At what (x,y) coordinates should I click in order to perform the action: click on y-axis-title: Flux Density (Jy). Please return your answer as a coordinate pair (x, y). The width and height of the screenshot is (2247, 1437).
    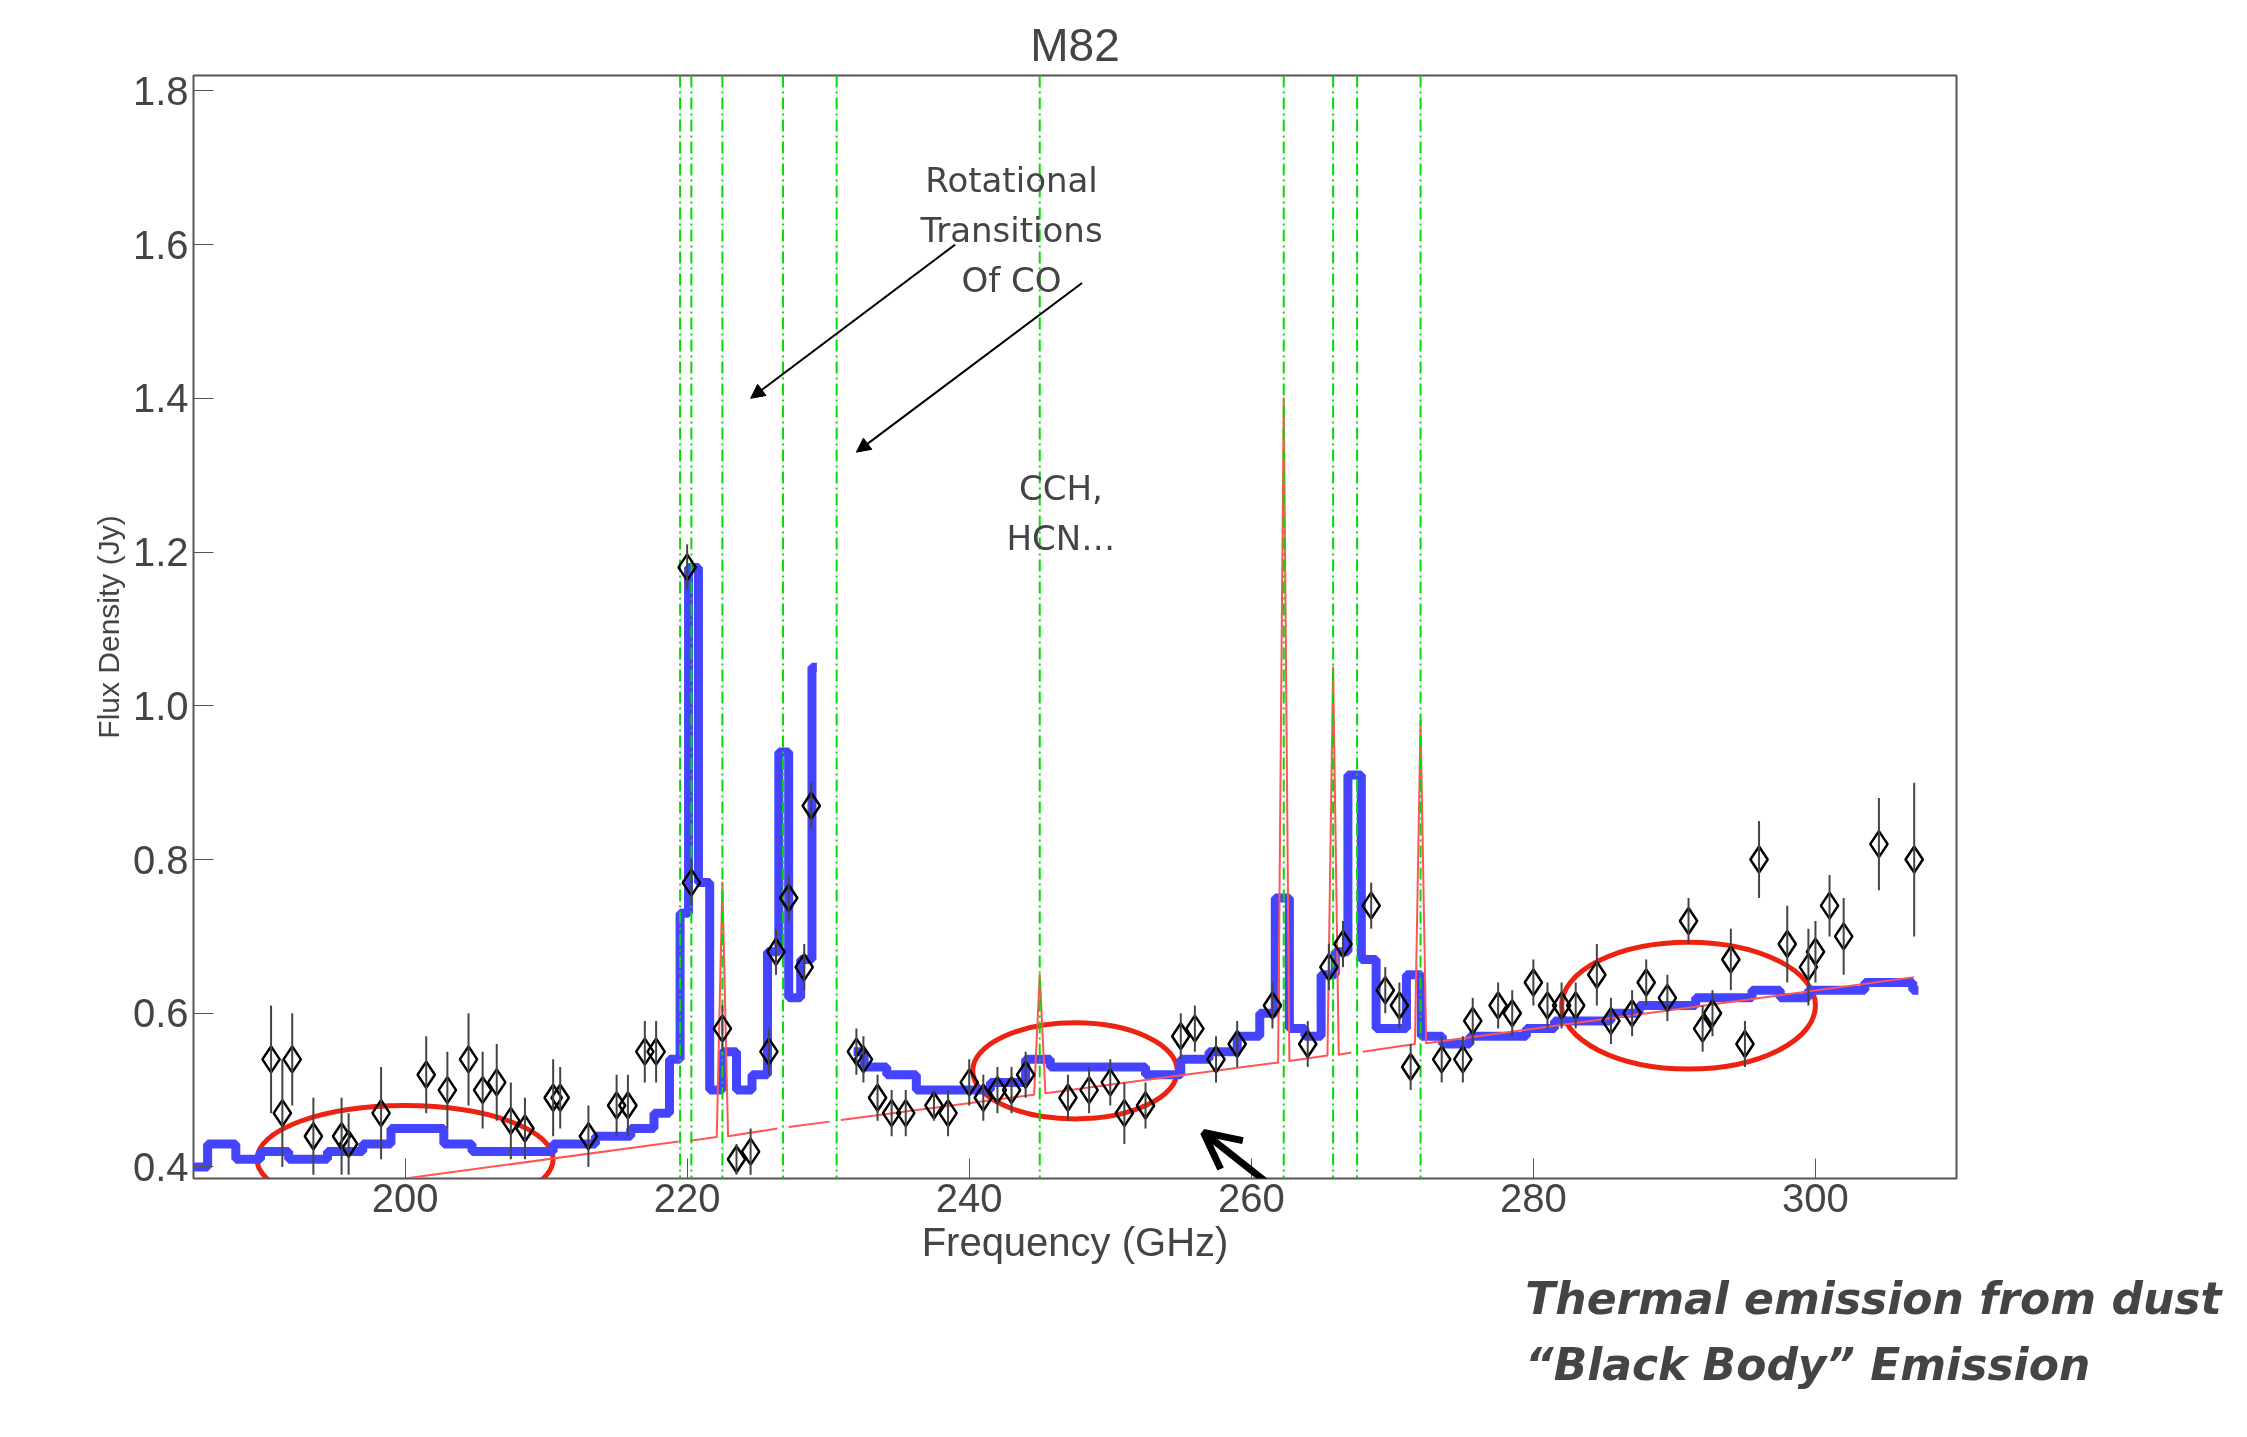
    Looking at the image, I should click on (108, 627).